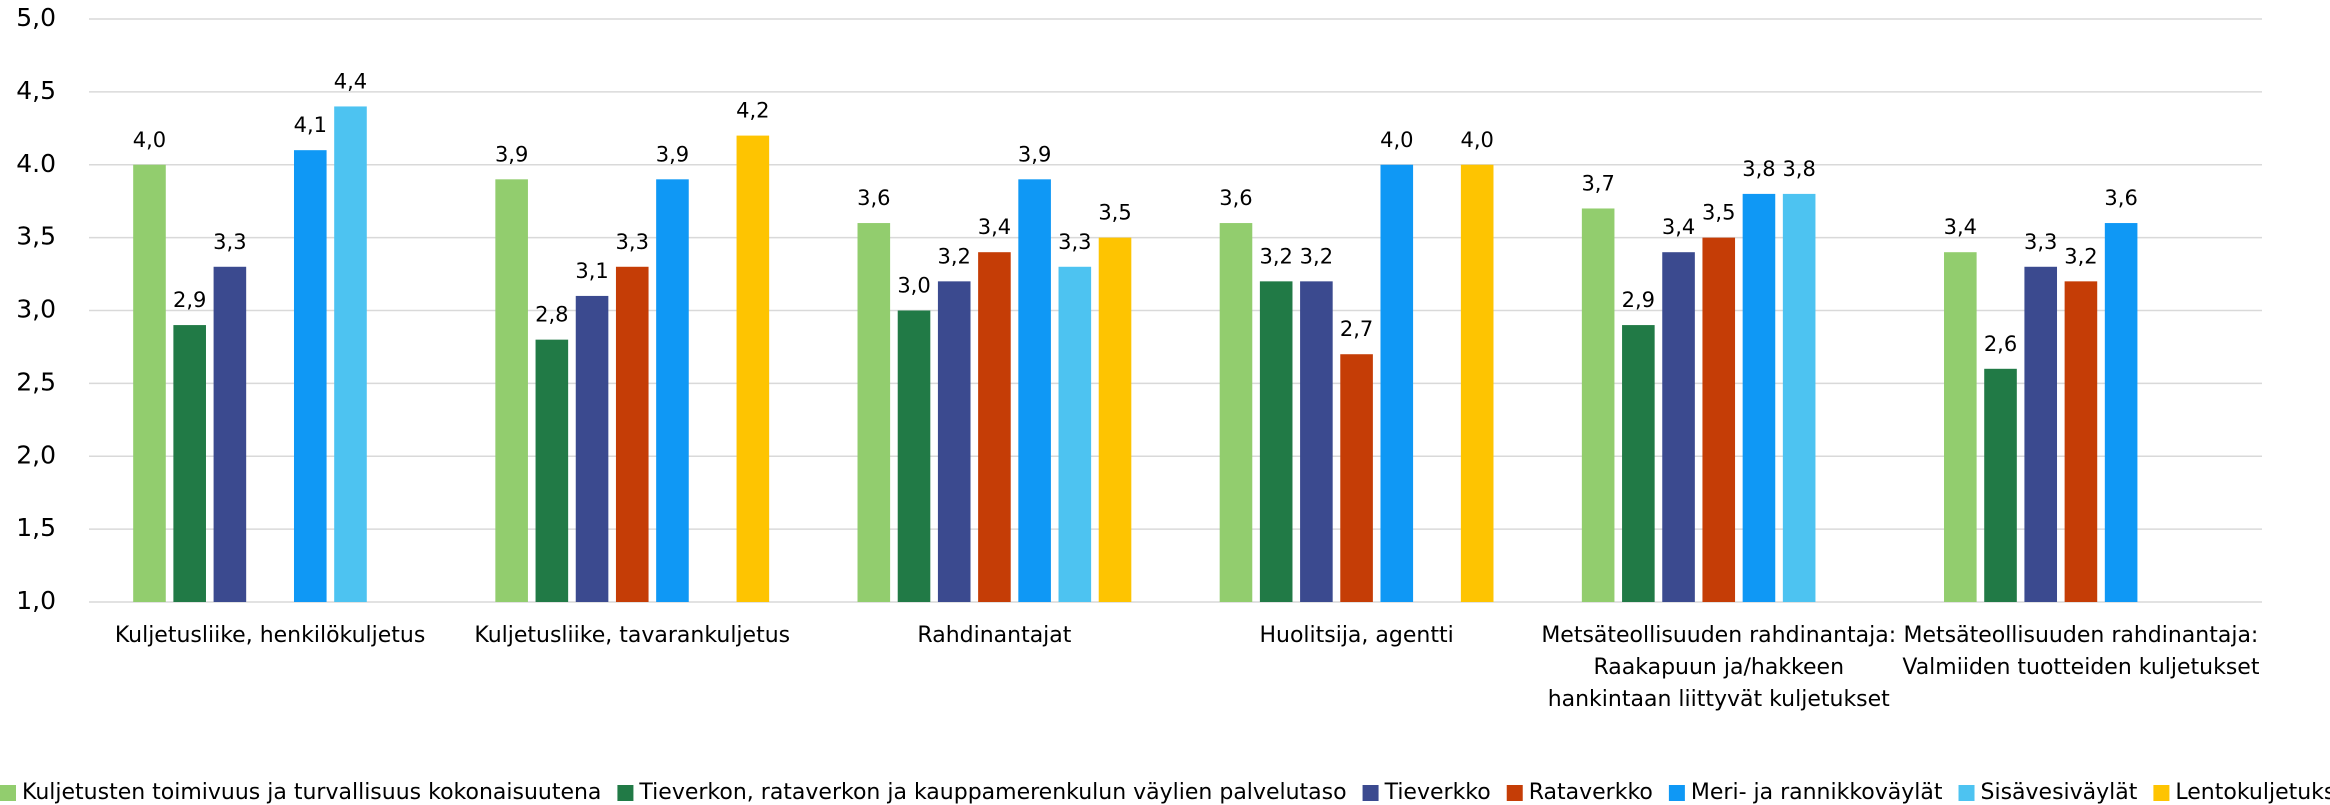 The image size is (2330, 805). What do you see at coordinates (350, 81) in the screenshot?
I see `data-label: 4,4` at bounding box center [350, 81].